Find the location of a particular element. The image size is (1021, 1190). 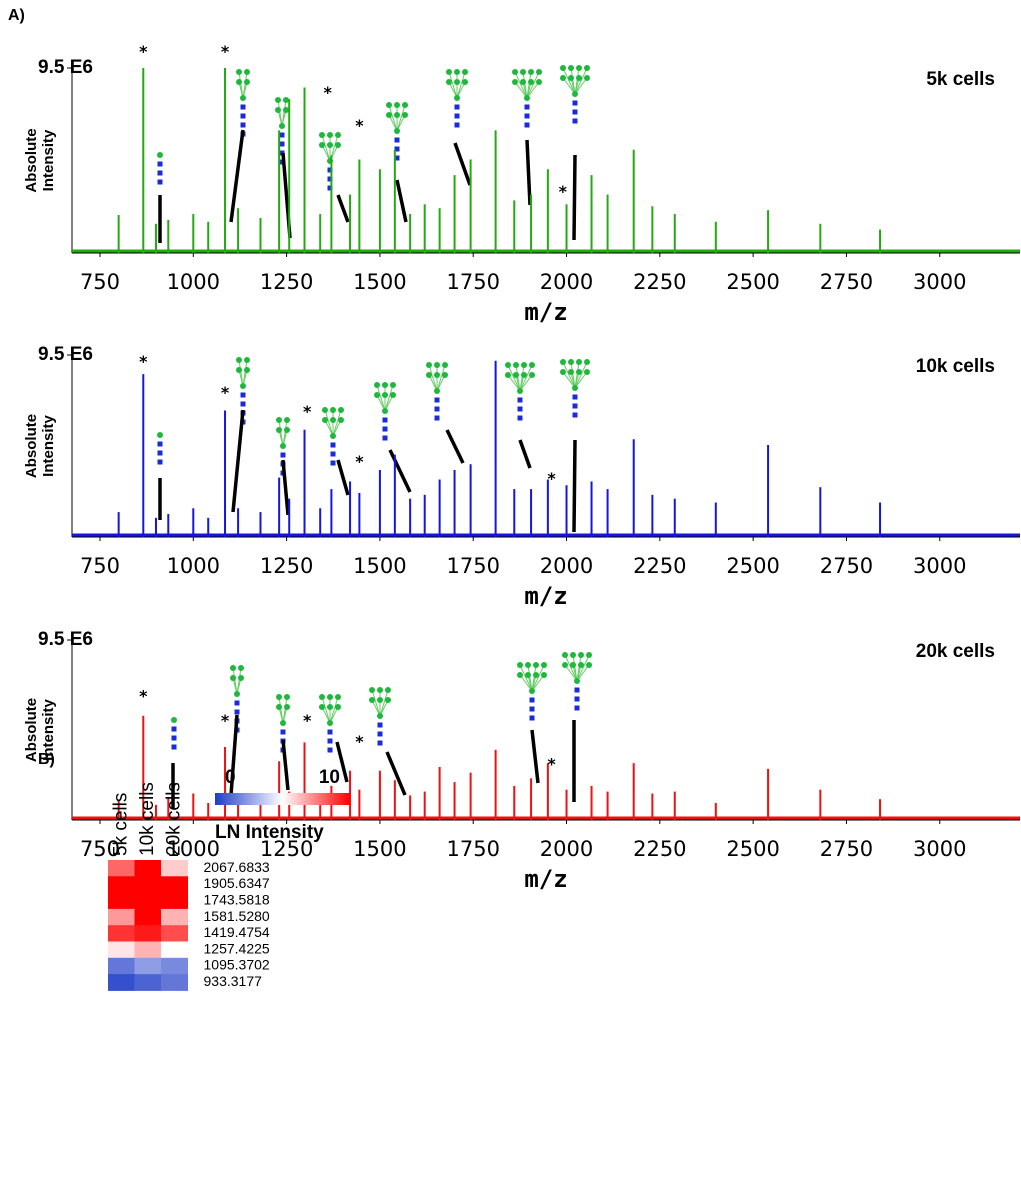

x-tick-label: 1750 is located at coordinates (472, 566).